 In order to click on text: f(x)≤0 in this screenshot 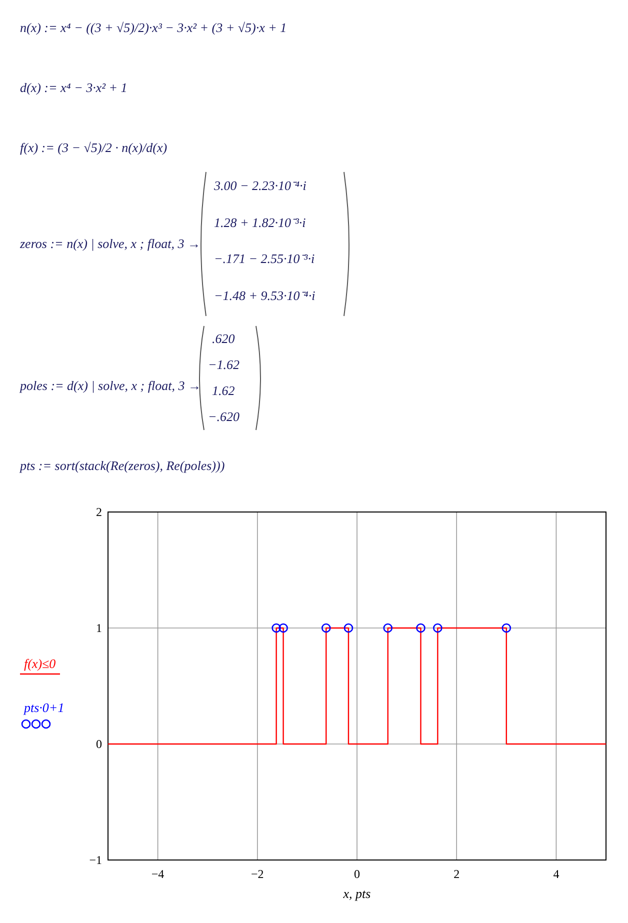, I will do `click(40, 663)`.